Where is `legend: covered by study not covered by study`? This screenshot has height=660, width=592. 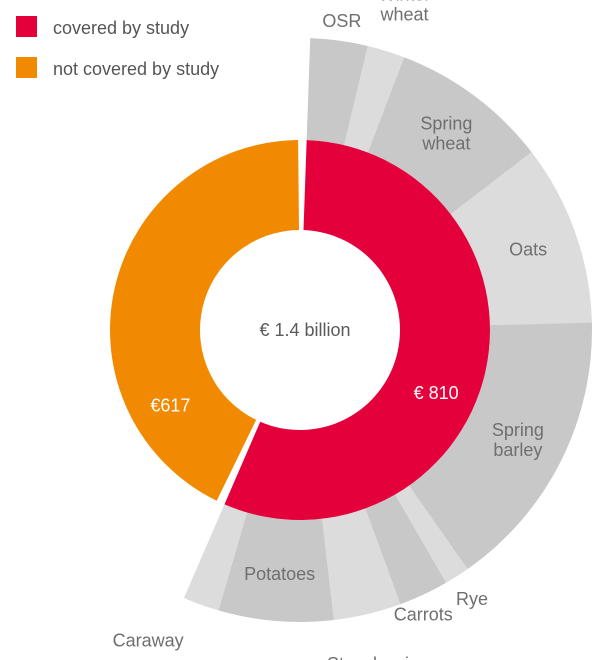 legend: covered by study not covered by study is located at coordinates (117, 47).